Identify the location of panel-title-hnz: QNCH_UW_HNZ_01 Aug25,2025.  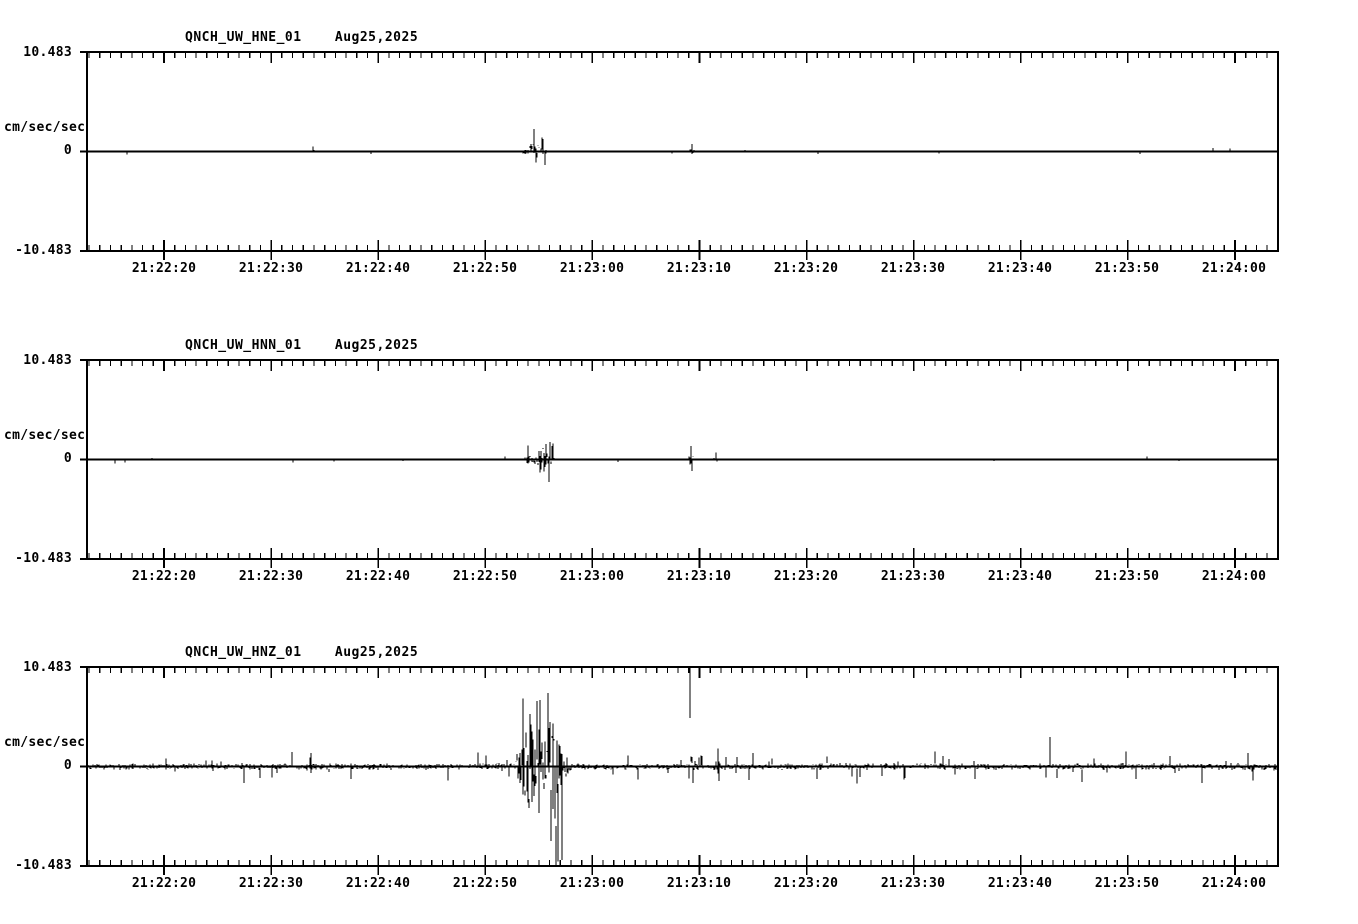
(302, 652).